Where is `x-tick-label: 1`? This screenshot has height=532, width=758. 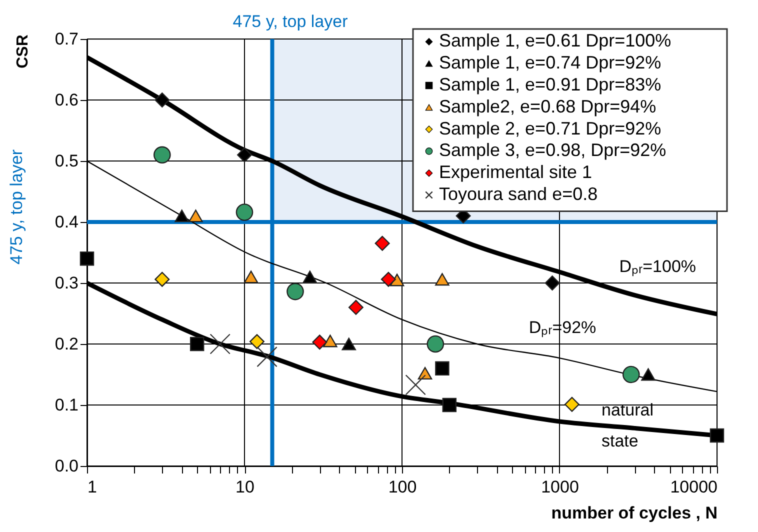 x-tick-label: 1 is located at coordinates (92, 487).